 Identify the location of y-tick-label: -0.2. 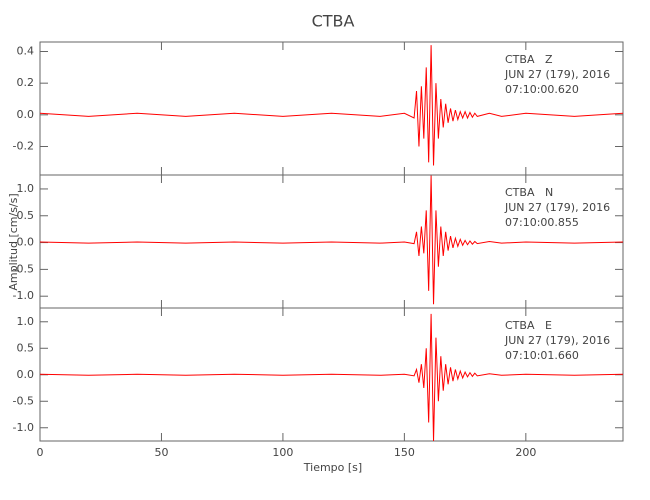
(23, 146).